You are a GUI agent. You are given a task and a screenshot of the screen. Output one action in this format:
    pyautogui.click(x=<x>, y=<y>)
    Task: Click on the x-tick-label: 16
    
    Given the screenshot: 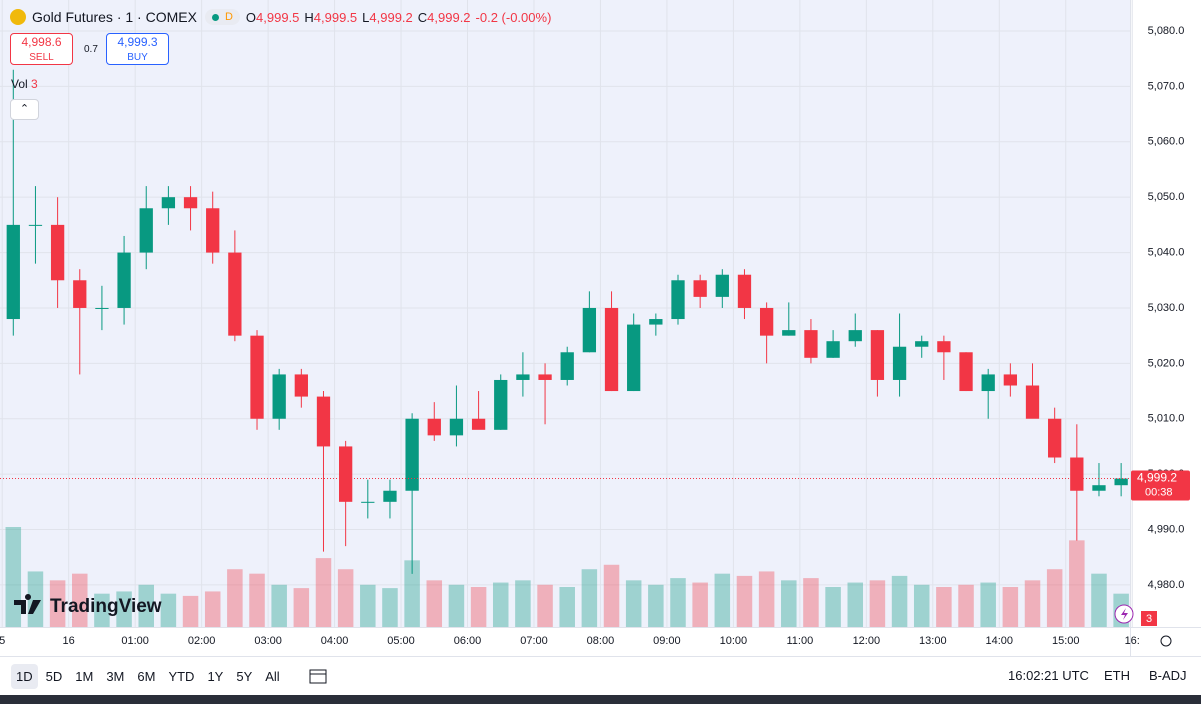 What is the action you would take?
    pyautogui.click(x=69, y=641)
    